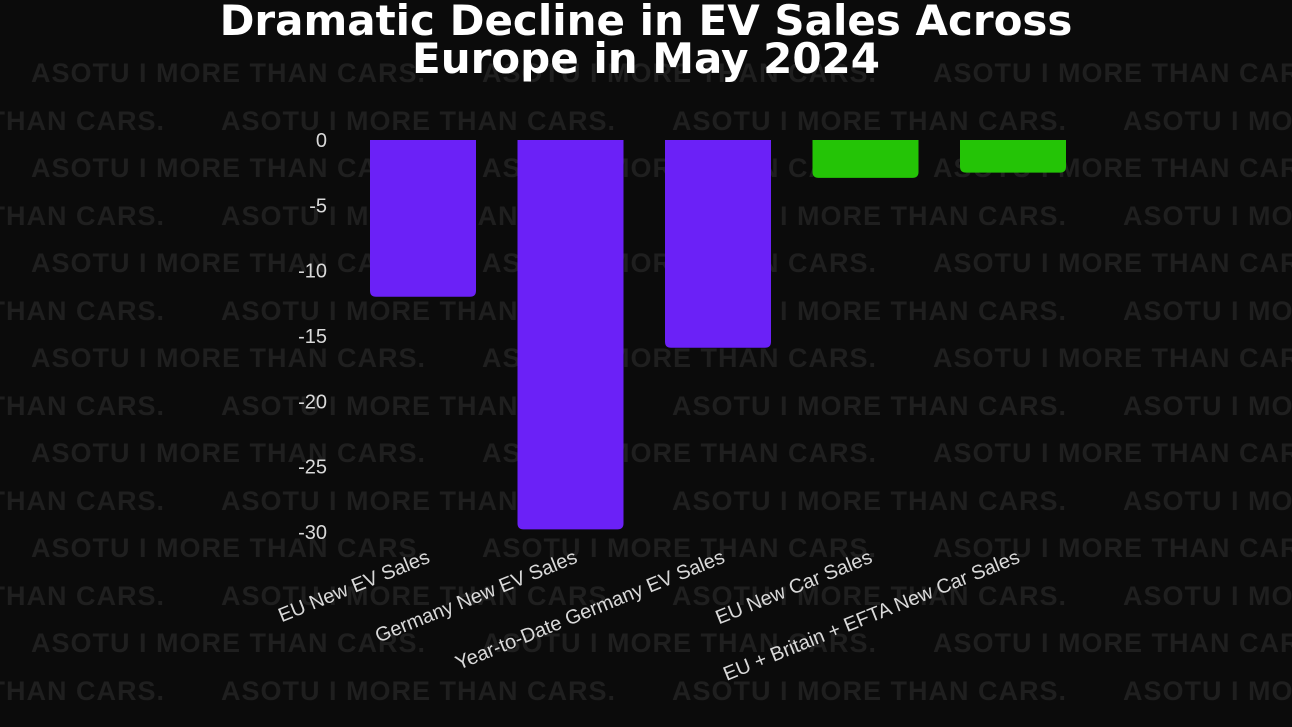  I want to click on chart-title-line-1: Dramatic Decline in EV Sales Across, so click(646, 22).